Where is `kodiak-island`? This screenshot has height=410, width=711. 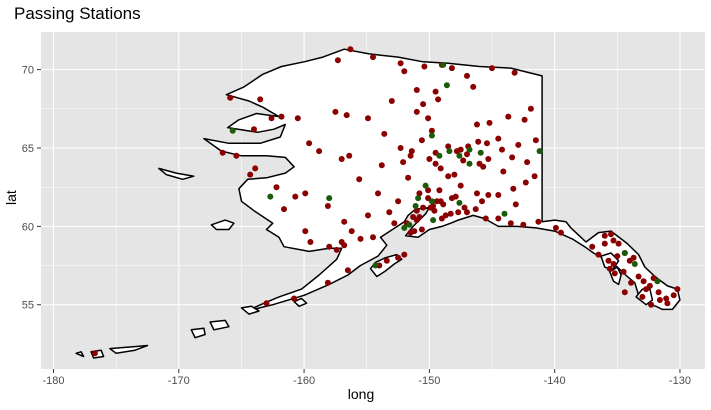 kodiak-island is located at coordinates (386, 265).